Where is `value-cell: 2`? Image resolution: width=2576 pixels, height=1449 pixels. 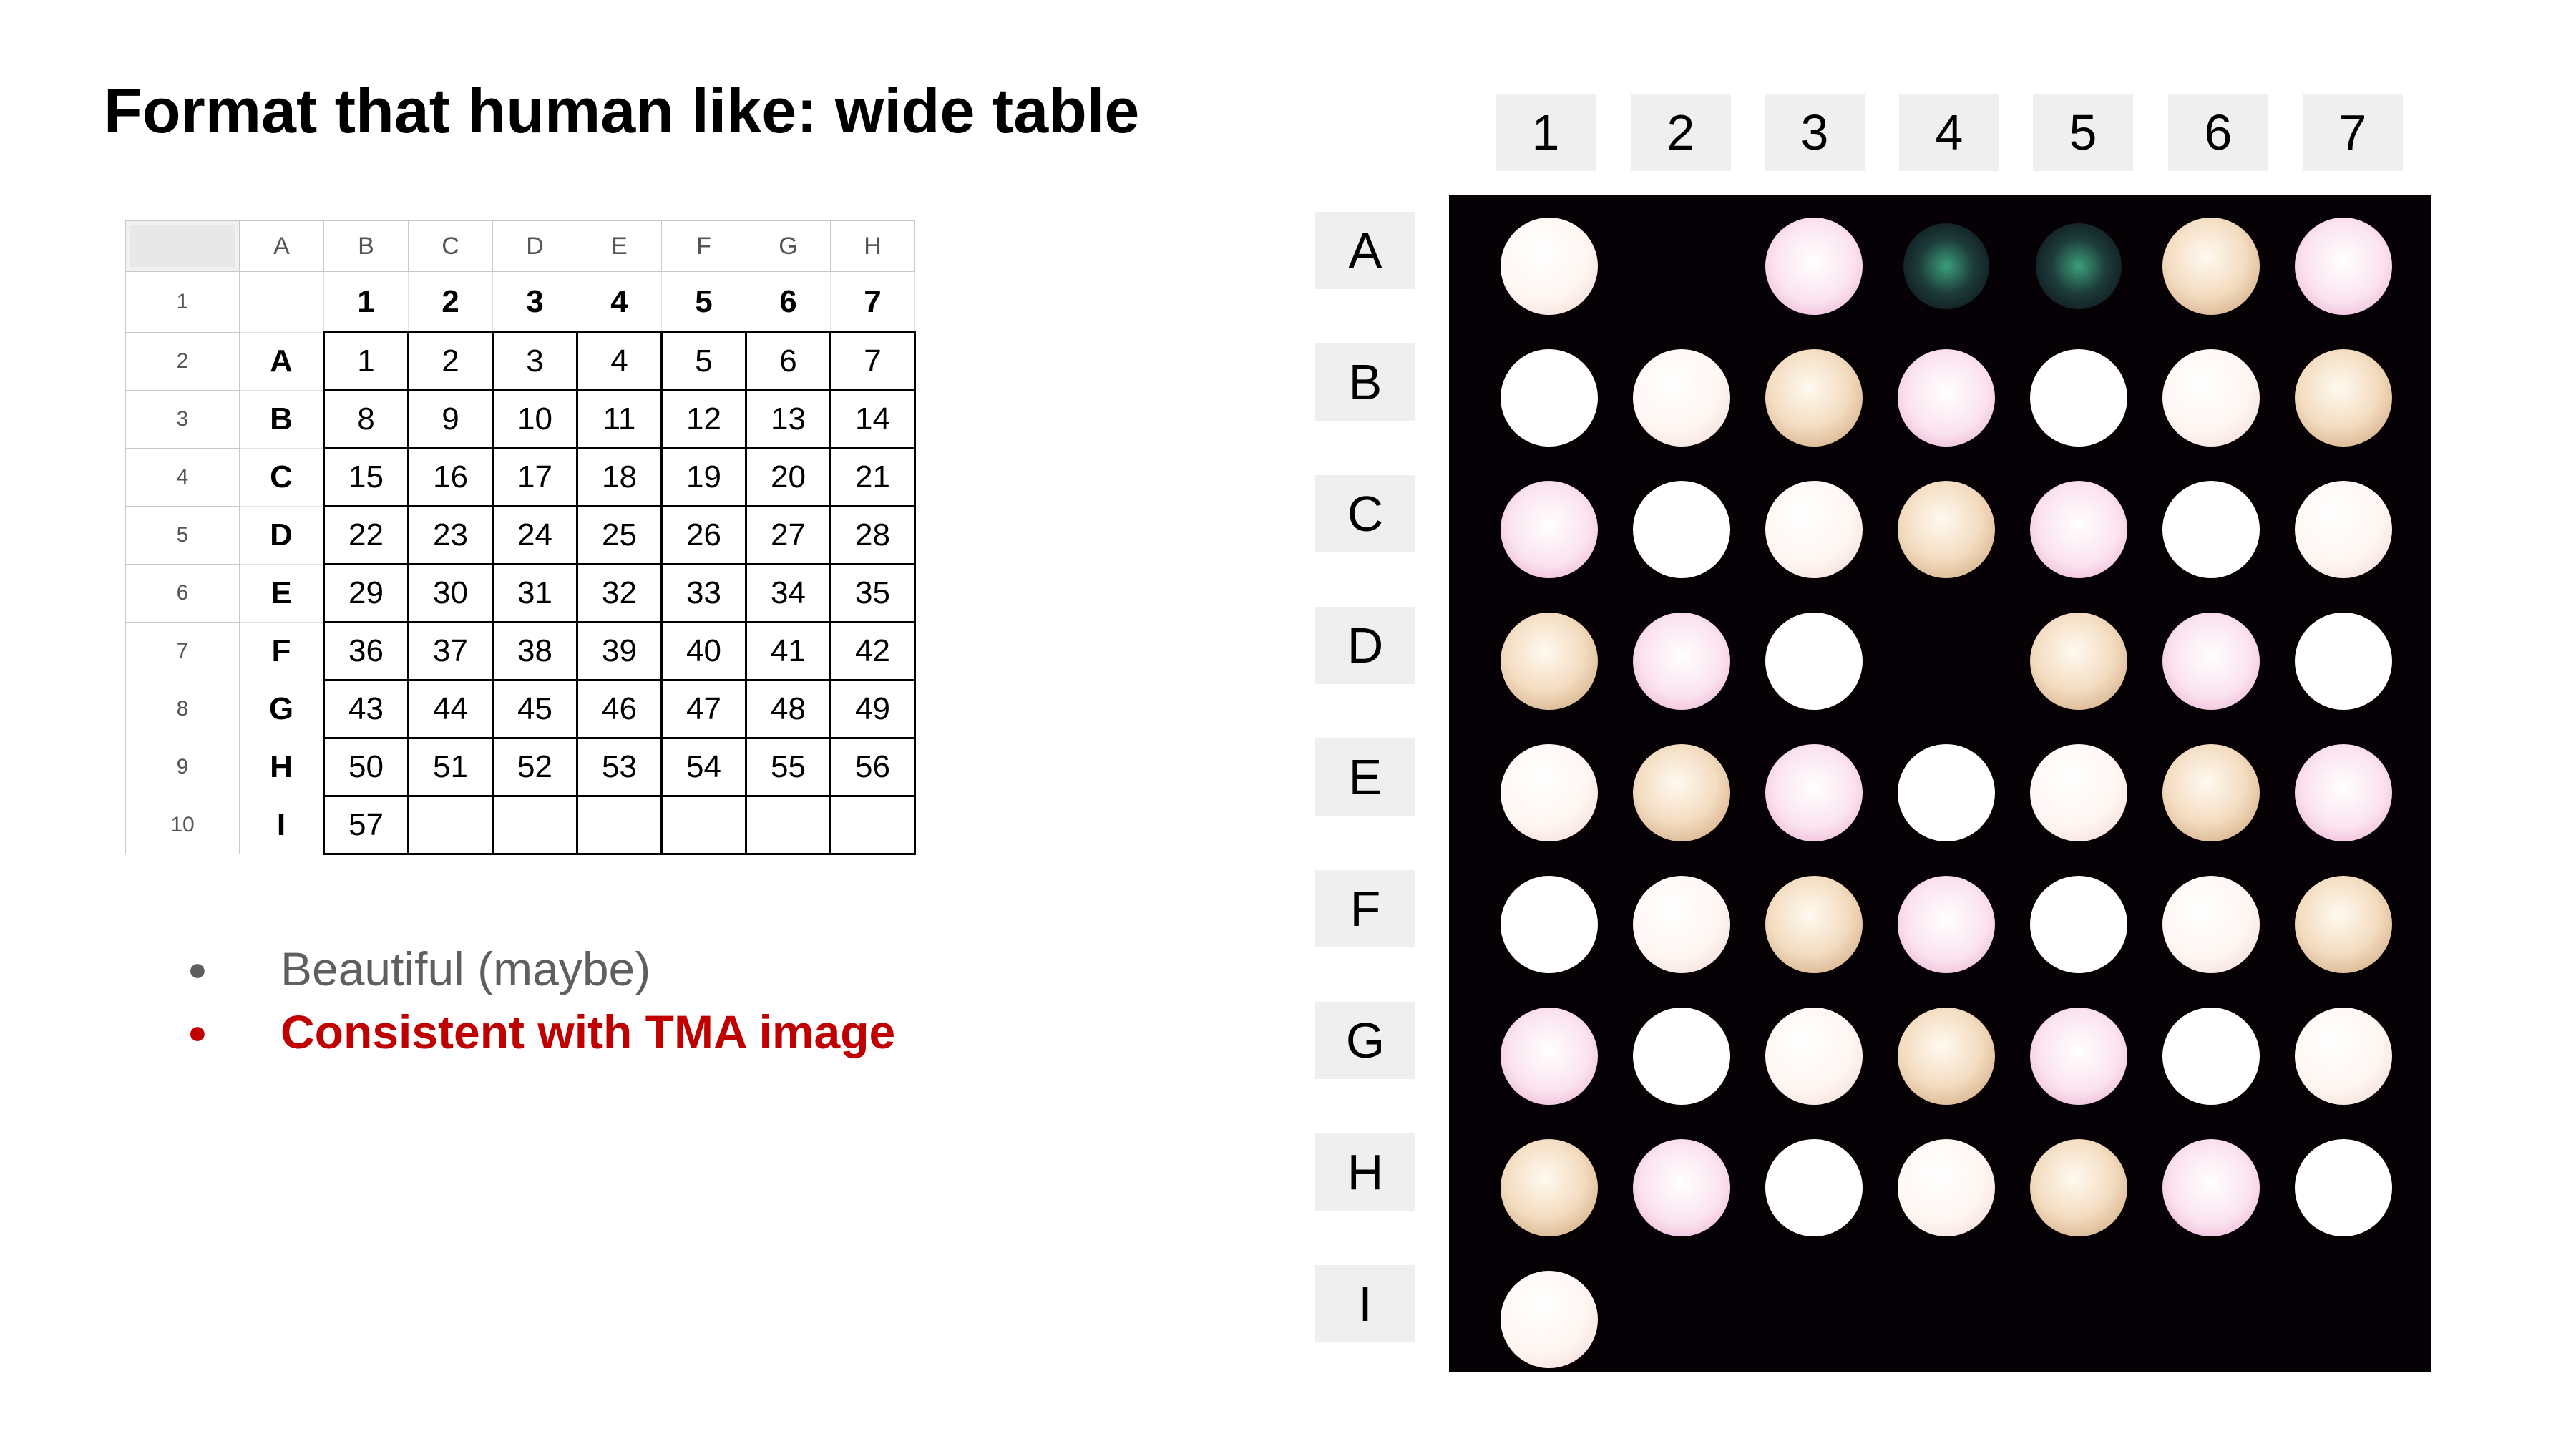 value-cell: 2 is located at coordinates (450, 361).